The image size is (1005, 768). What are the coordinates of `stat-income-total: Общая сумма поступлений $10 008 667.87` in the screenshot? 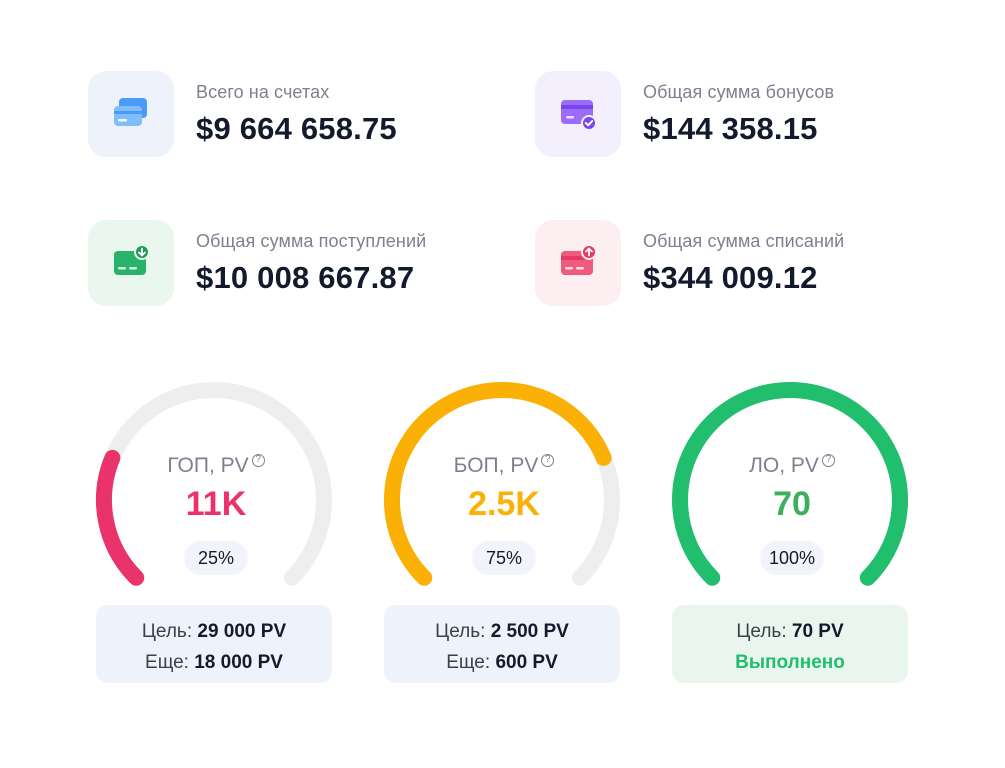 It's located at (257, 263).